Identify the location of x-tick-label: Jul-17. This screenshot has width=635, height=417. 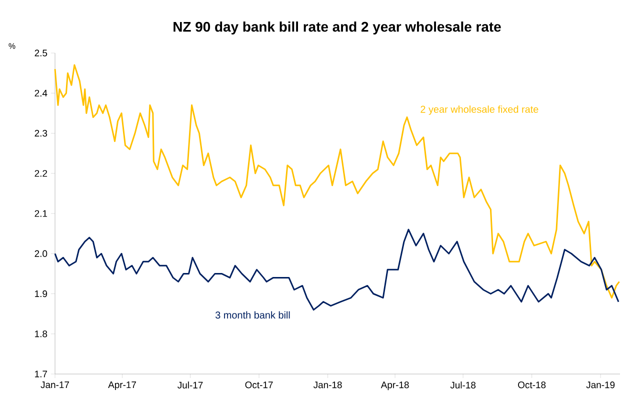
(190, 385).